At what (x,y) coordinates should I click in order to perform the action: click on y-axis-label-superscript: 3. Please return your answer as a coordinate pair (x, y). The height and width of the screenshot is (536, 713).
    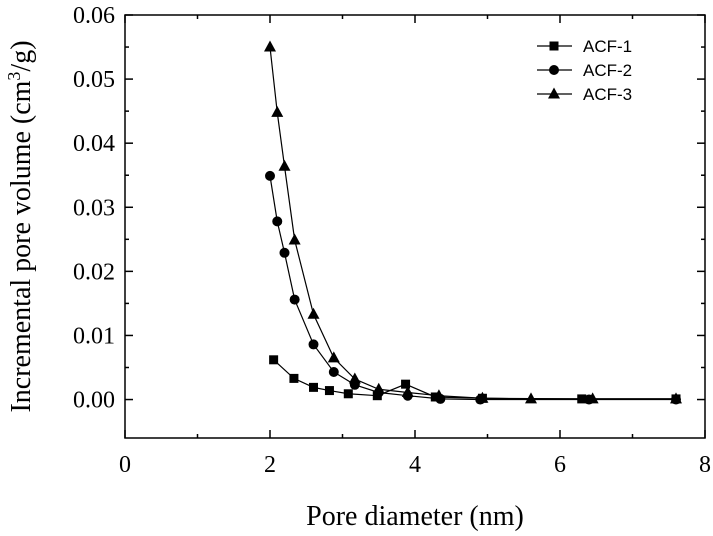
    Looking at the image, I should click on (14, 76).